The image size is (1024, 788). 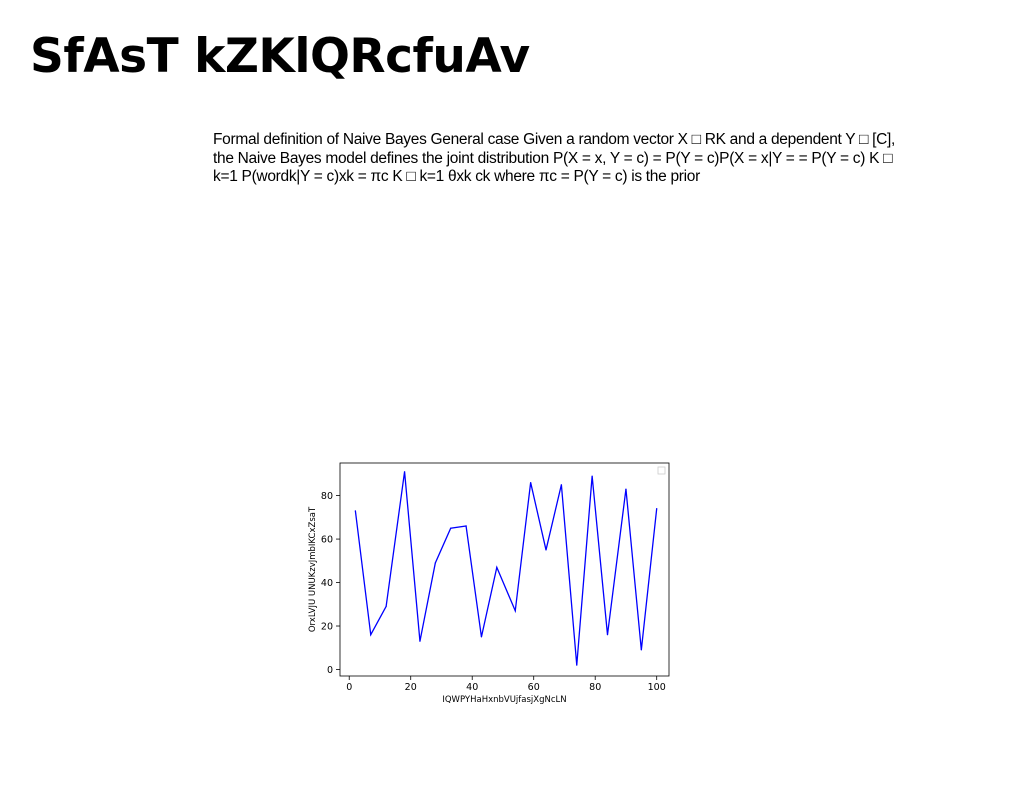 I want to click on y-tick-label: 40, so click(x=327, y=583).